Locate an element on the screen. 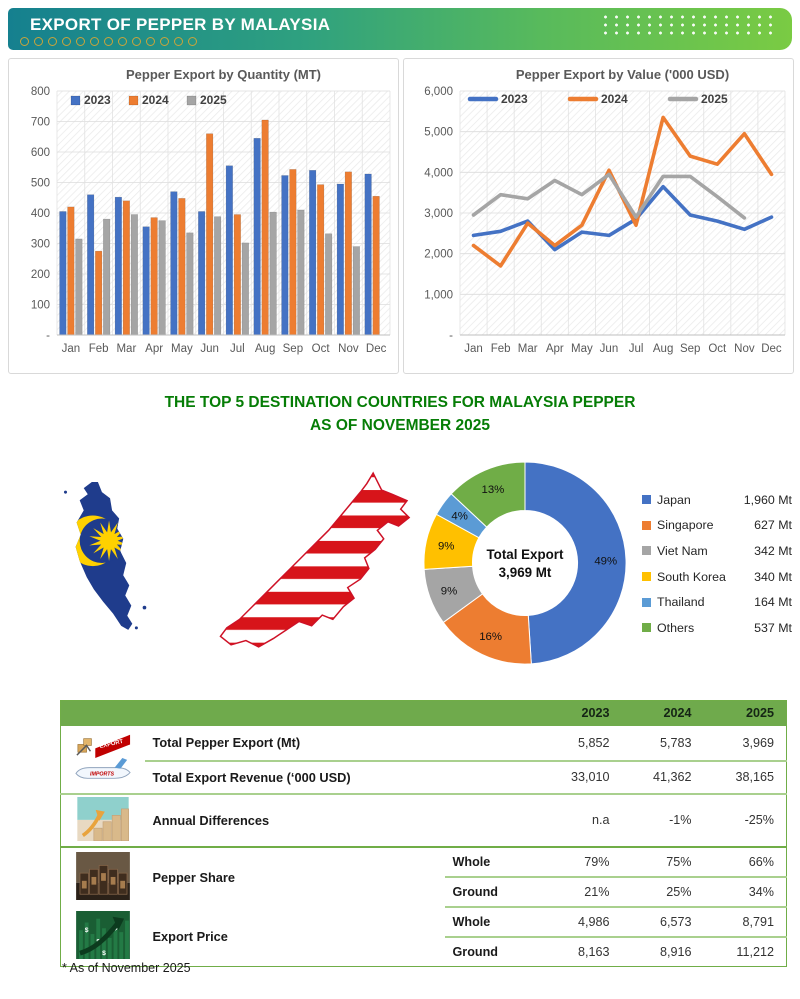 The width and height of the screenshot is (800, 999). cell-value: 4,986 is located at coordinates (580, 922).